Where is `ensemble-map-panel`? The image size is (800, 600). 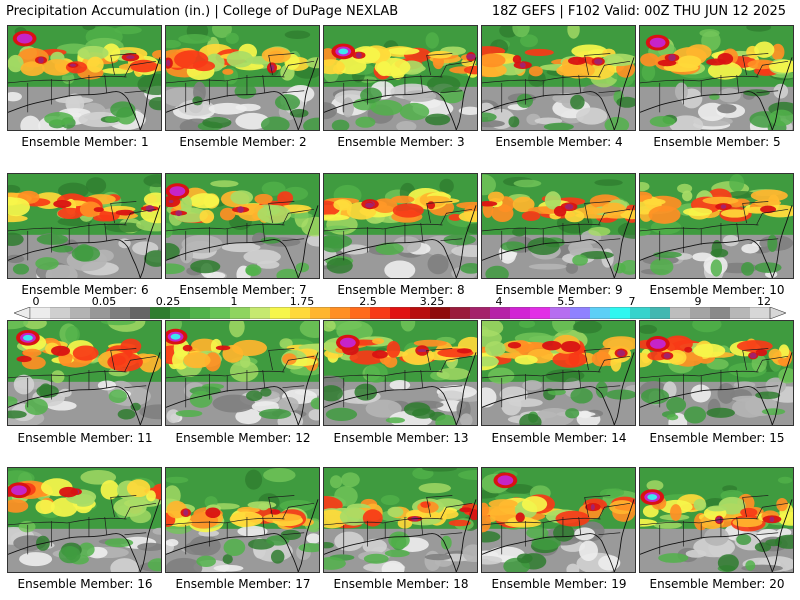 ensemble-map-panel is located at coordinates (242, 226).